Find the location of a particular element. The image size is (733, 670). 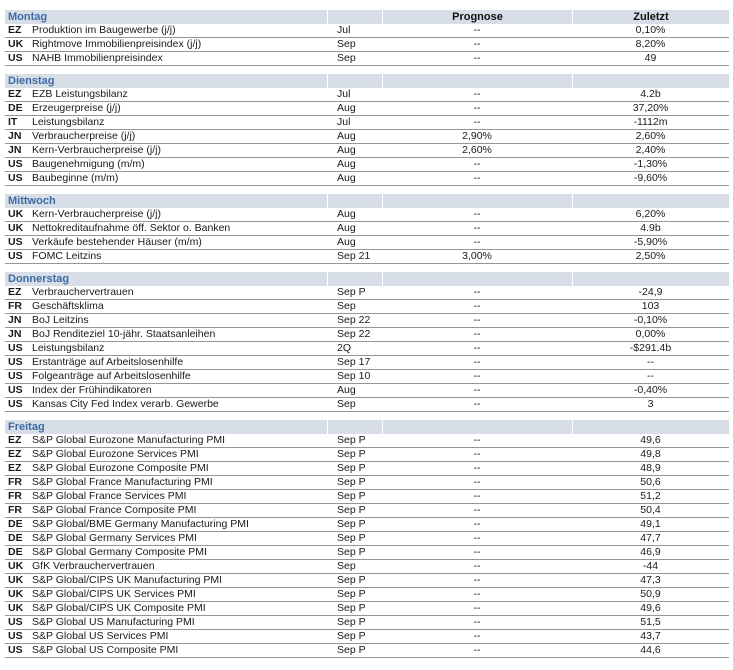

table-row: US Baubeginne (m/m) Aug -- -9,60% is located at coordinates (367, 179).